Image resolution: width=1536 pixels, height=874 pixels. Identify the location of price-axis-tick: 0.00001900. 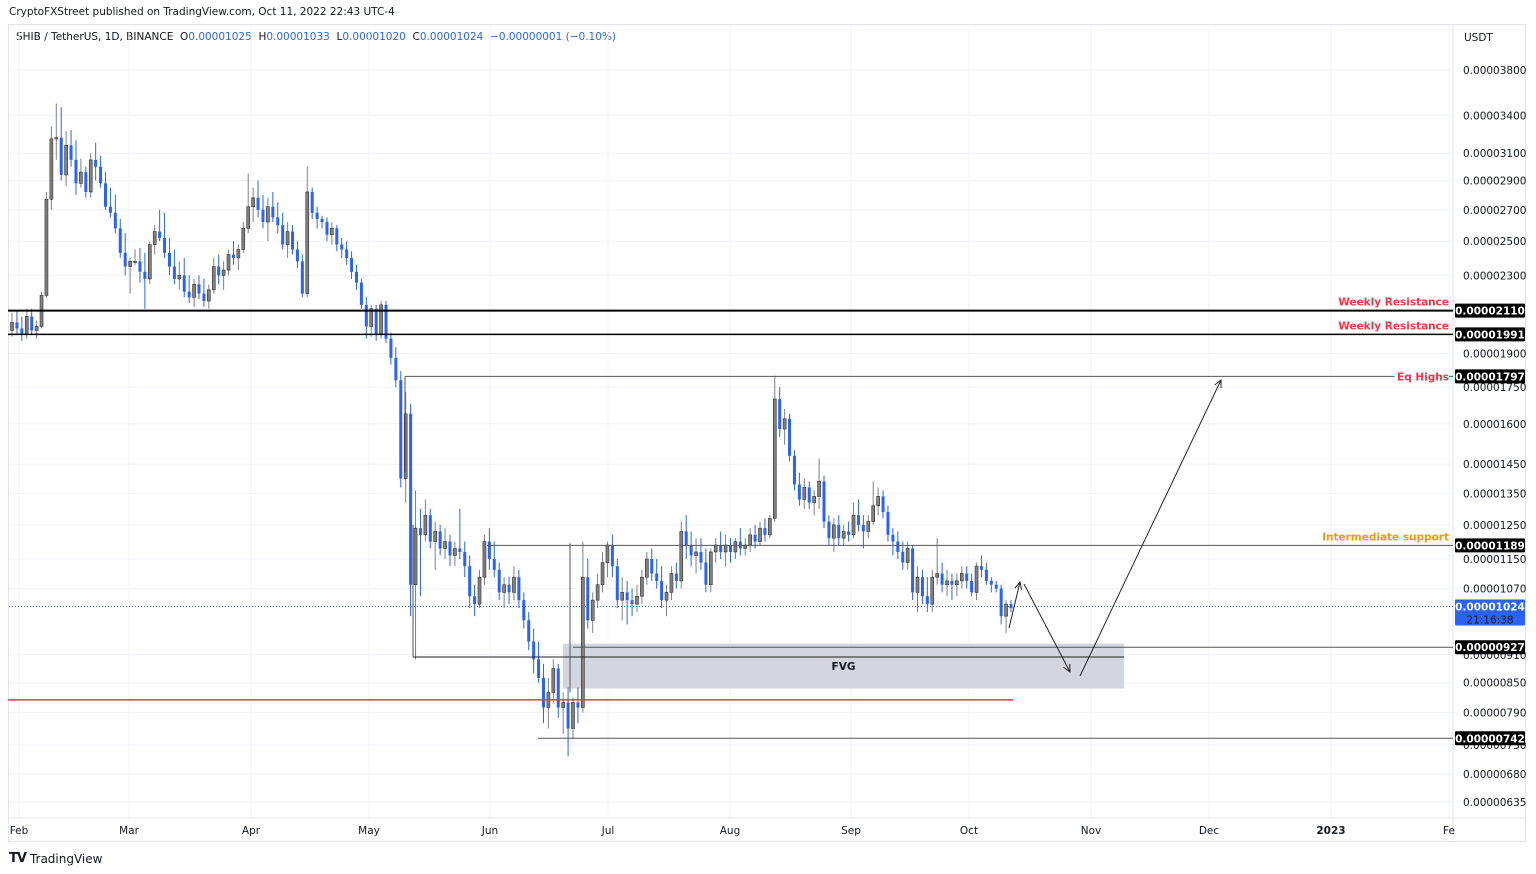
(1494, 355).